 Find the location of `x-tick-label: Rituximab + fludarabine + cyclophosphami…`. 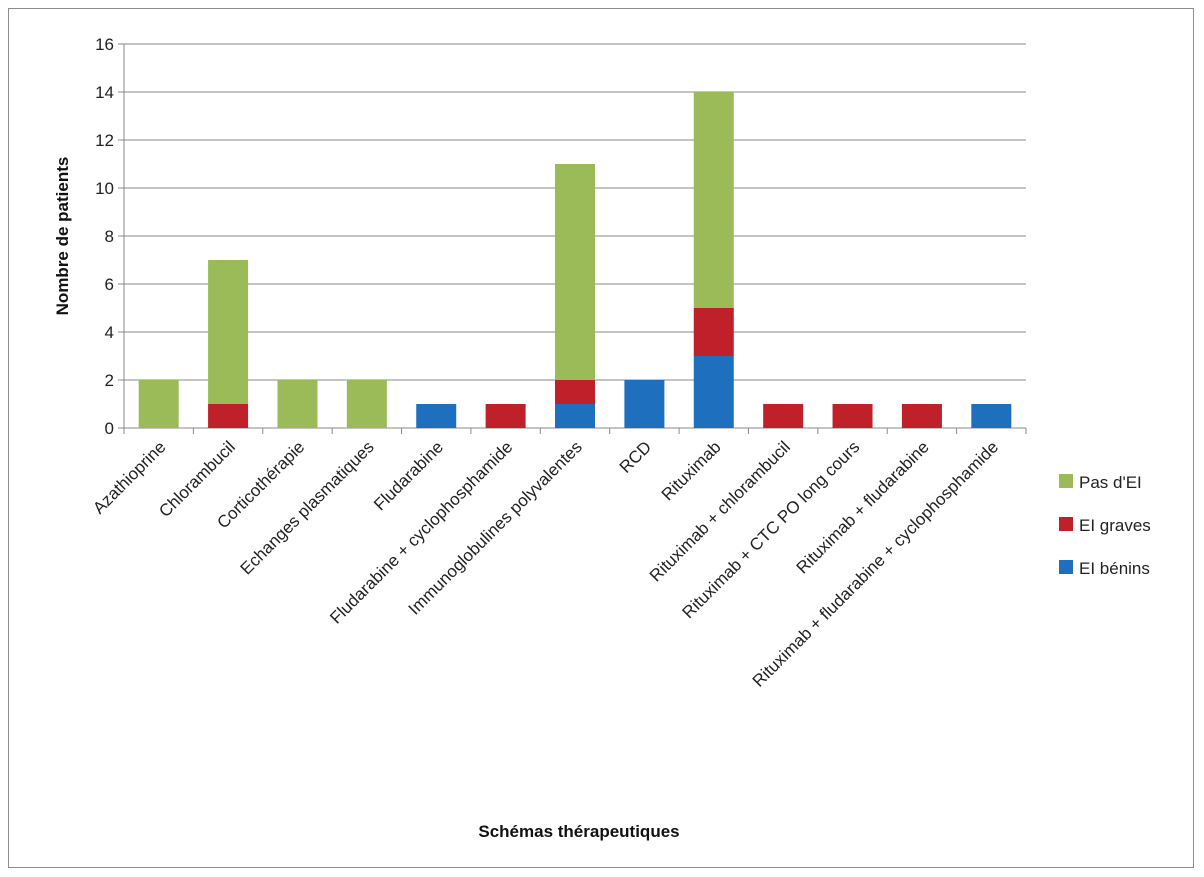

x-tick-label: Rituximab + fludarabine + cyclophosphami… is located at coordinates (875, 563).